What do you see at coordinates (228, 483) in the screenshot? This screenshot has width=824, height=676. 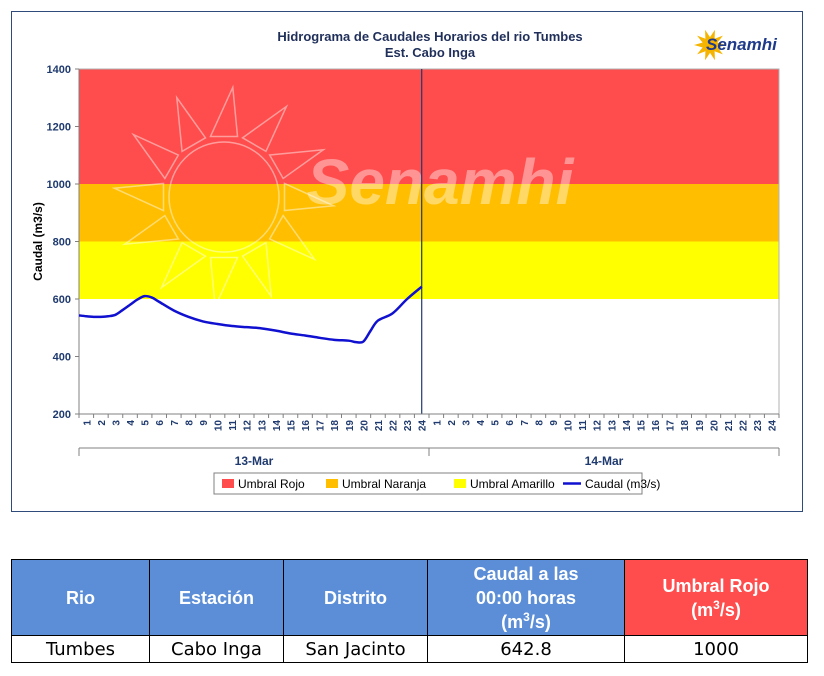 I see `legend-item-0-swatch` at bounding box center [228, 483].